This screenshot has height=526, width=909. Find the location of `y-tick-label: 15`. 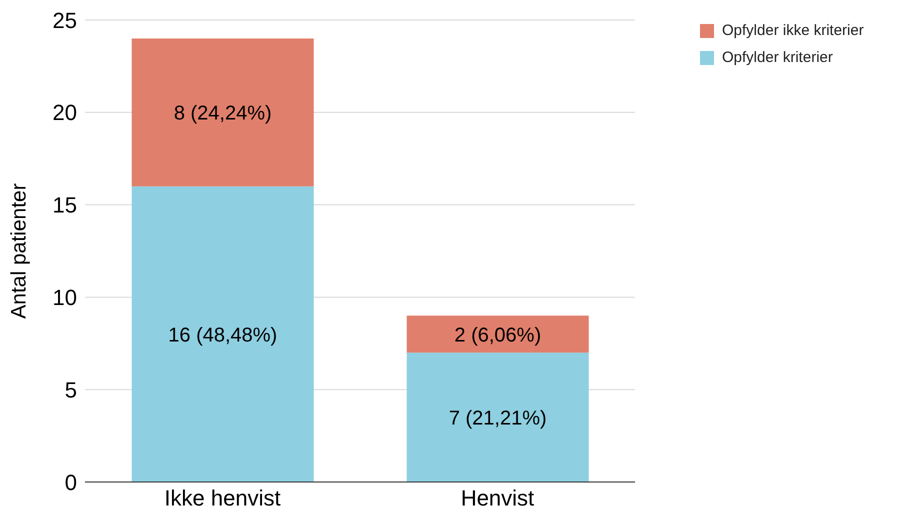

y-tick-label: 15 is located at coordinates (64, 205).